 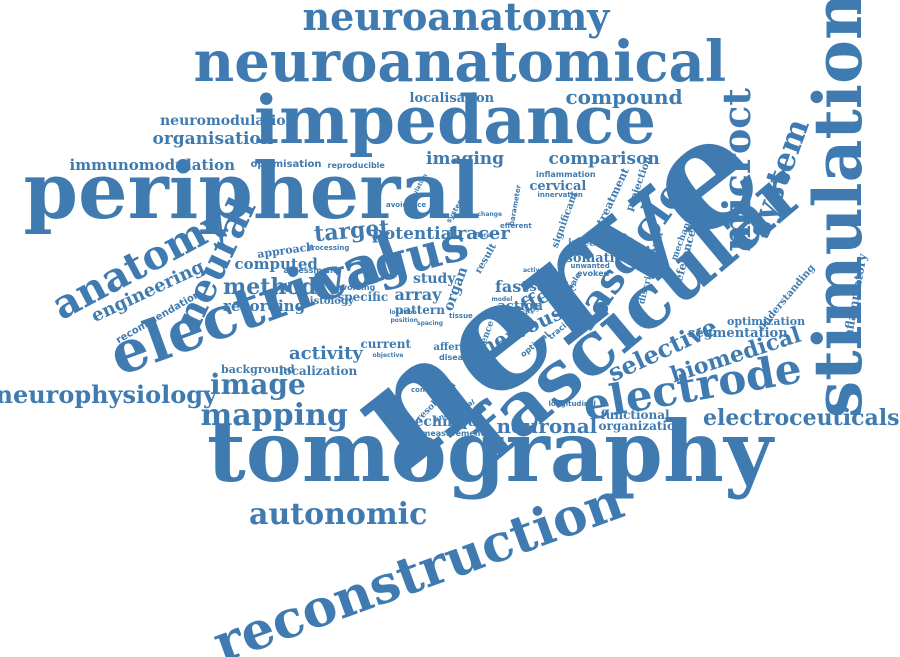 What do you see at coordinates (516, 225) in the screenshot?
I see `word-efferent: efferent` at bounding box center [516, 225].